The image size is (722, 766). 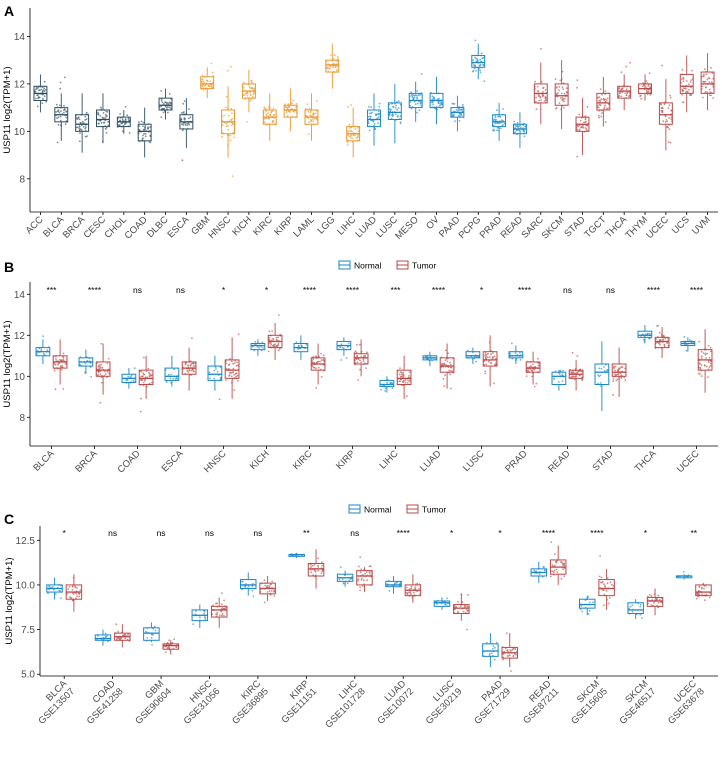 I want to click on y-tick-label: 12.5, so click(x=26, y=541).